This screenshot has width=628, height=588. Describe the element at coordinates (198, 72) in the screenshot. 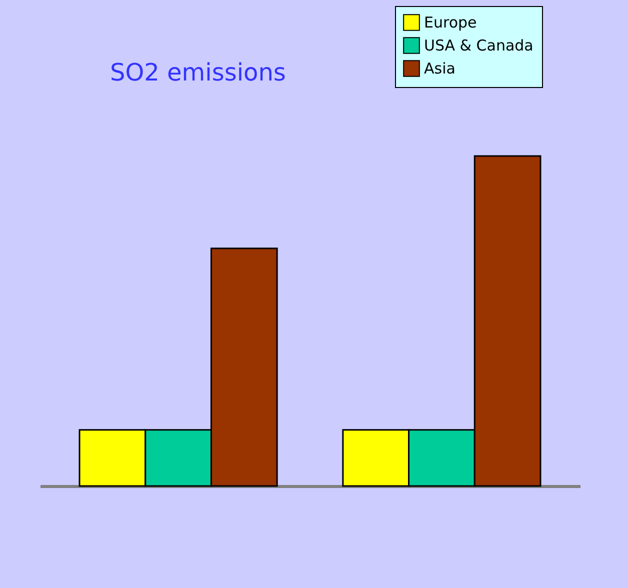

I see `chart-title: SO2 emissions` at that location.